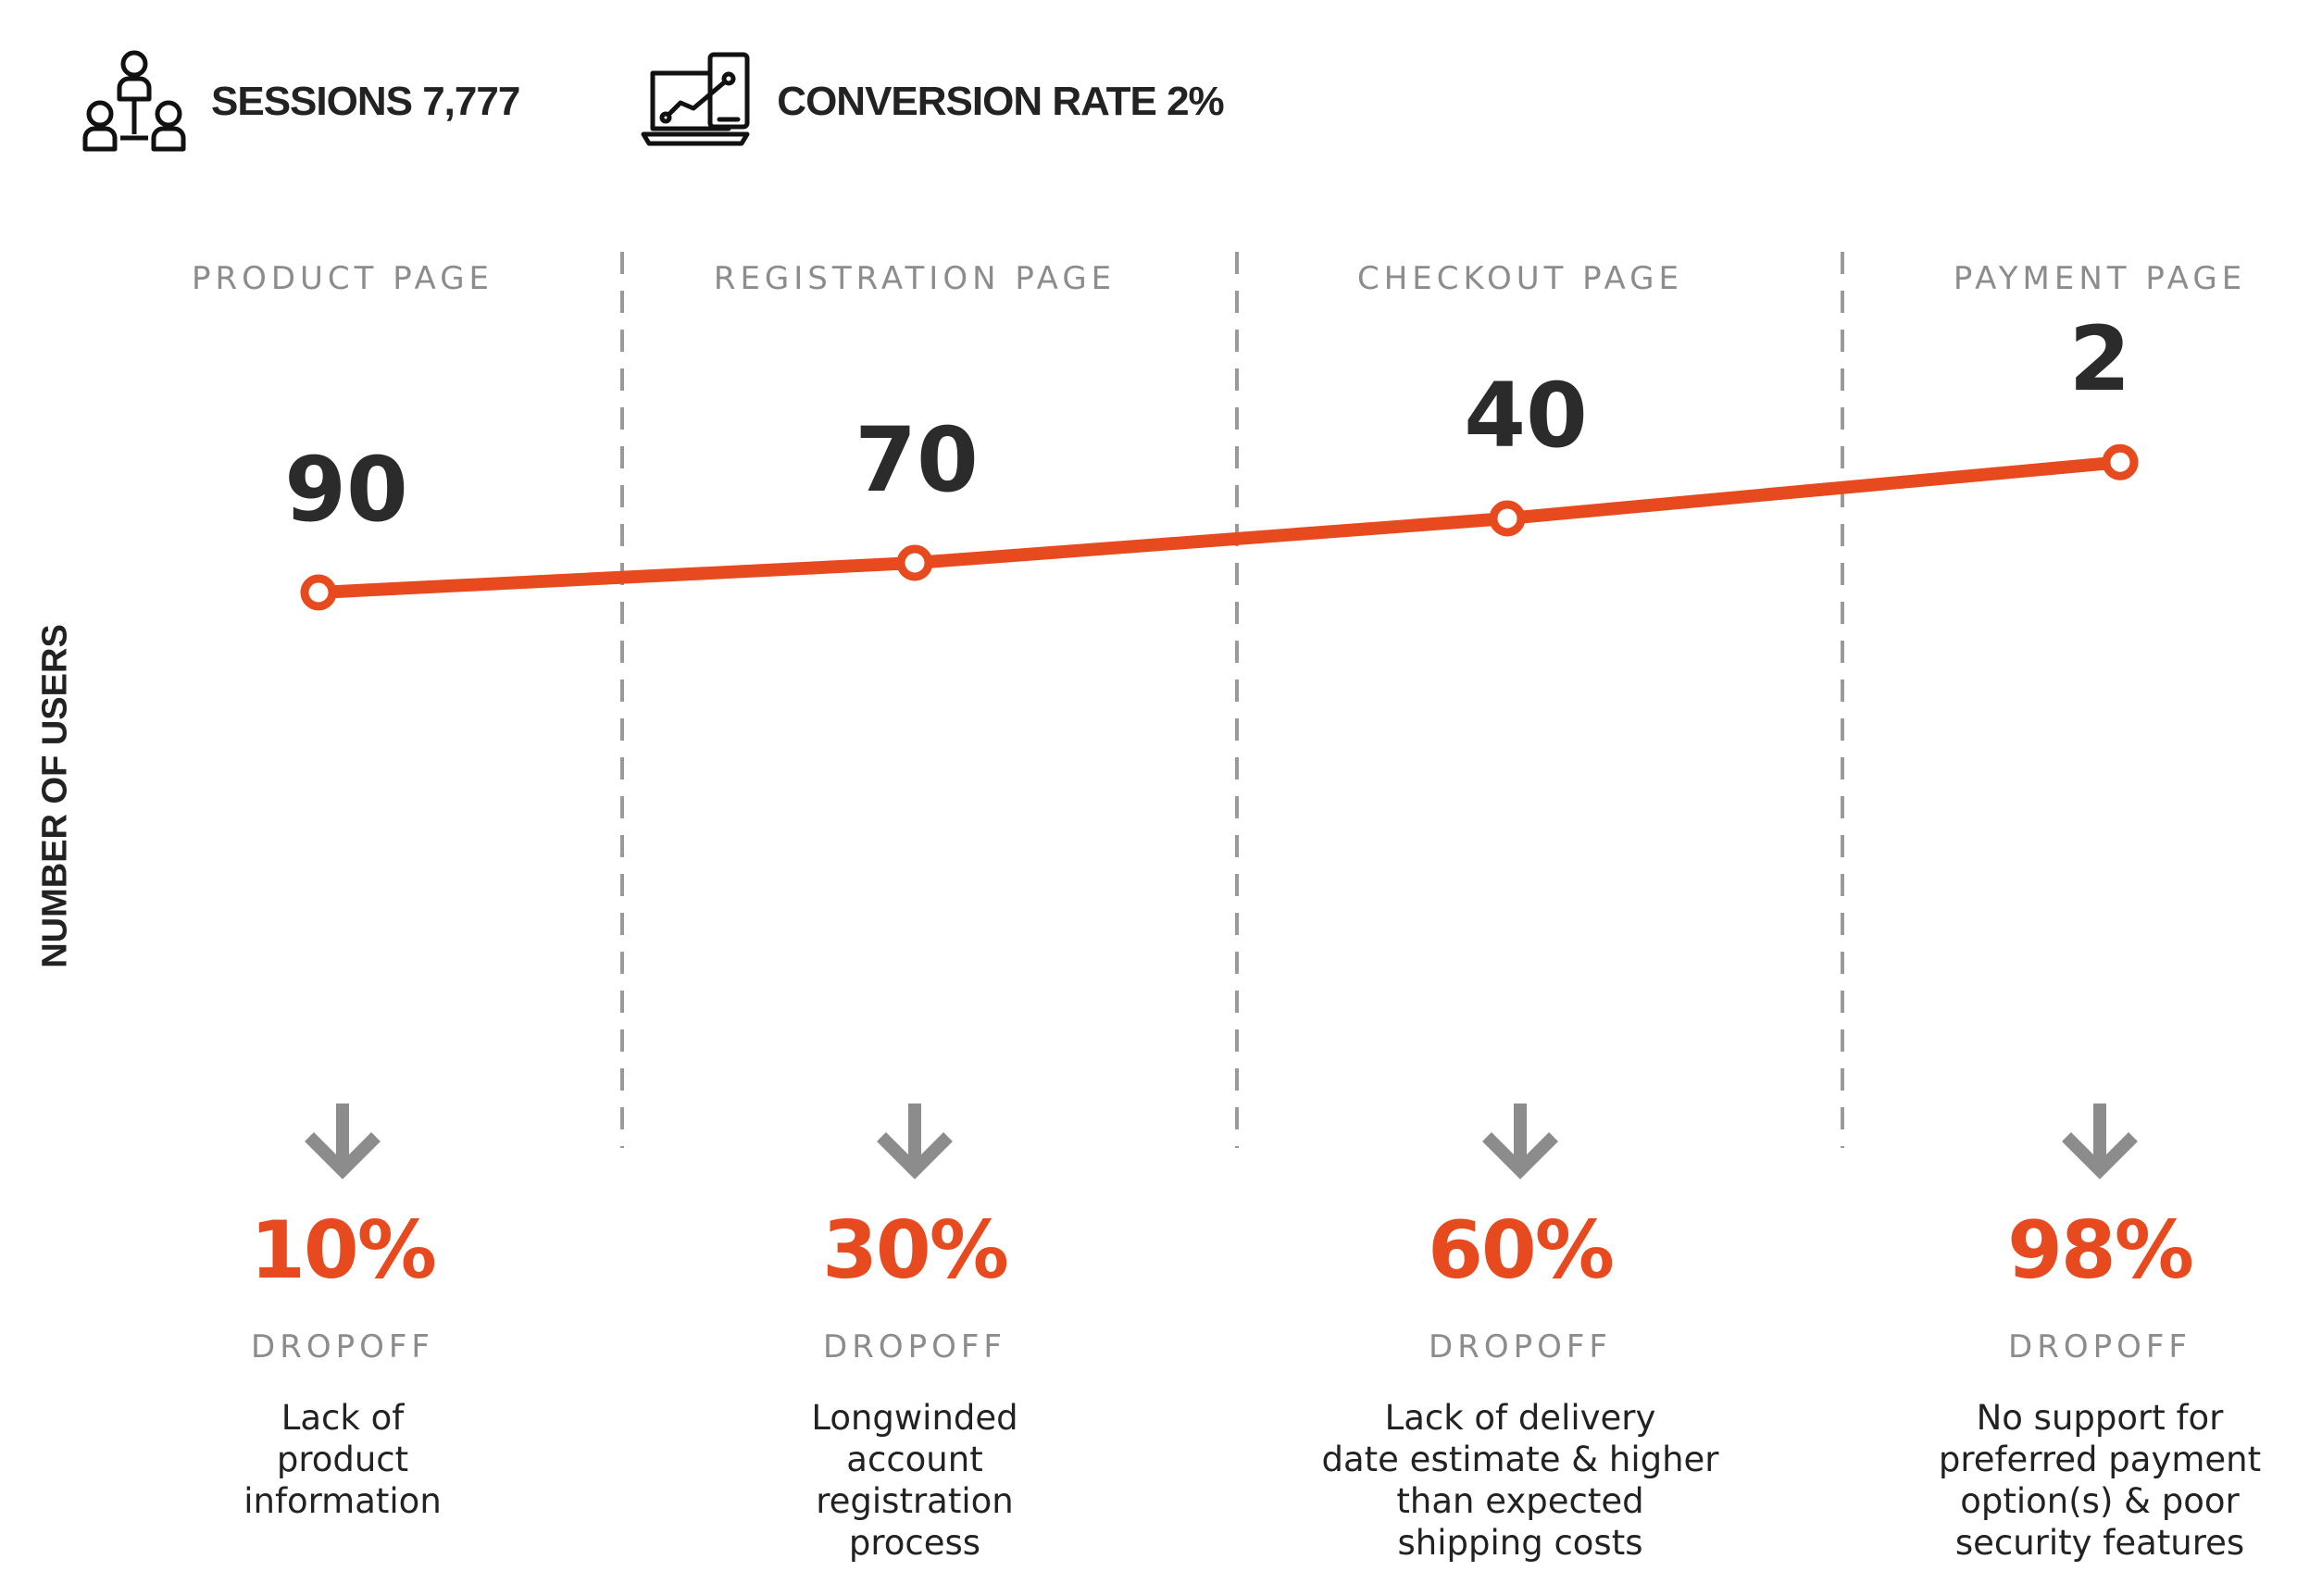 This screenshot has width=2322, height=1596. I want to click on dropoff-label-1: DROPOFF, so click(914, 1346).